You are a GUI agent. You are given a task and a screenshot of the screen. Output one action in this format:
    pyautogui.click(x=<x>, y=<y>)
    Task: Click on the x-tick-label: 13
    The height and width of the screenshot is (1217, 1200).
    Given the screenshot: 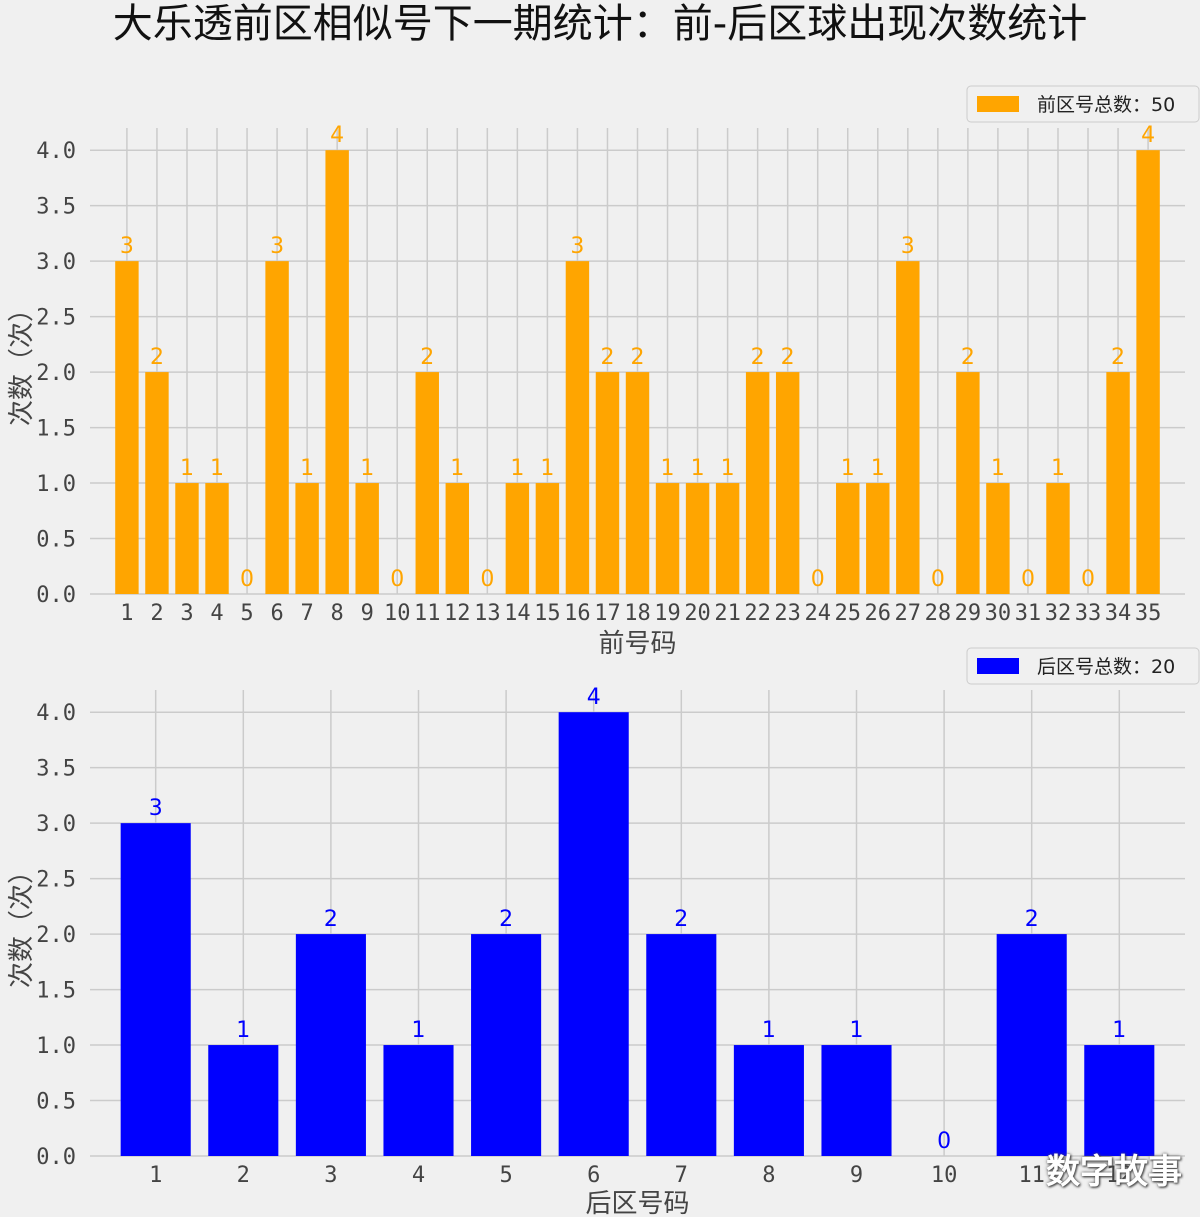 What is the action you would take?
    pyautogui.click(x=487, y=613)
    